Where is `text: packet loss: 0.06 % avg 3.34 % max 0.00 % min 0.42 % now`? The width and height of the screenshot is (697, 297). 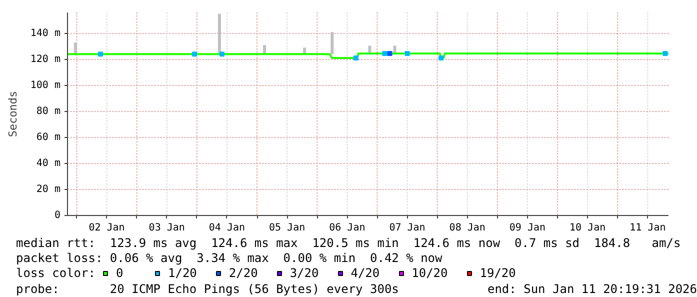
text: packet loss: 0.06 % avg 3.34 % max 0.00 % min 0.42 % now is located at coordinates (229, 258).